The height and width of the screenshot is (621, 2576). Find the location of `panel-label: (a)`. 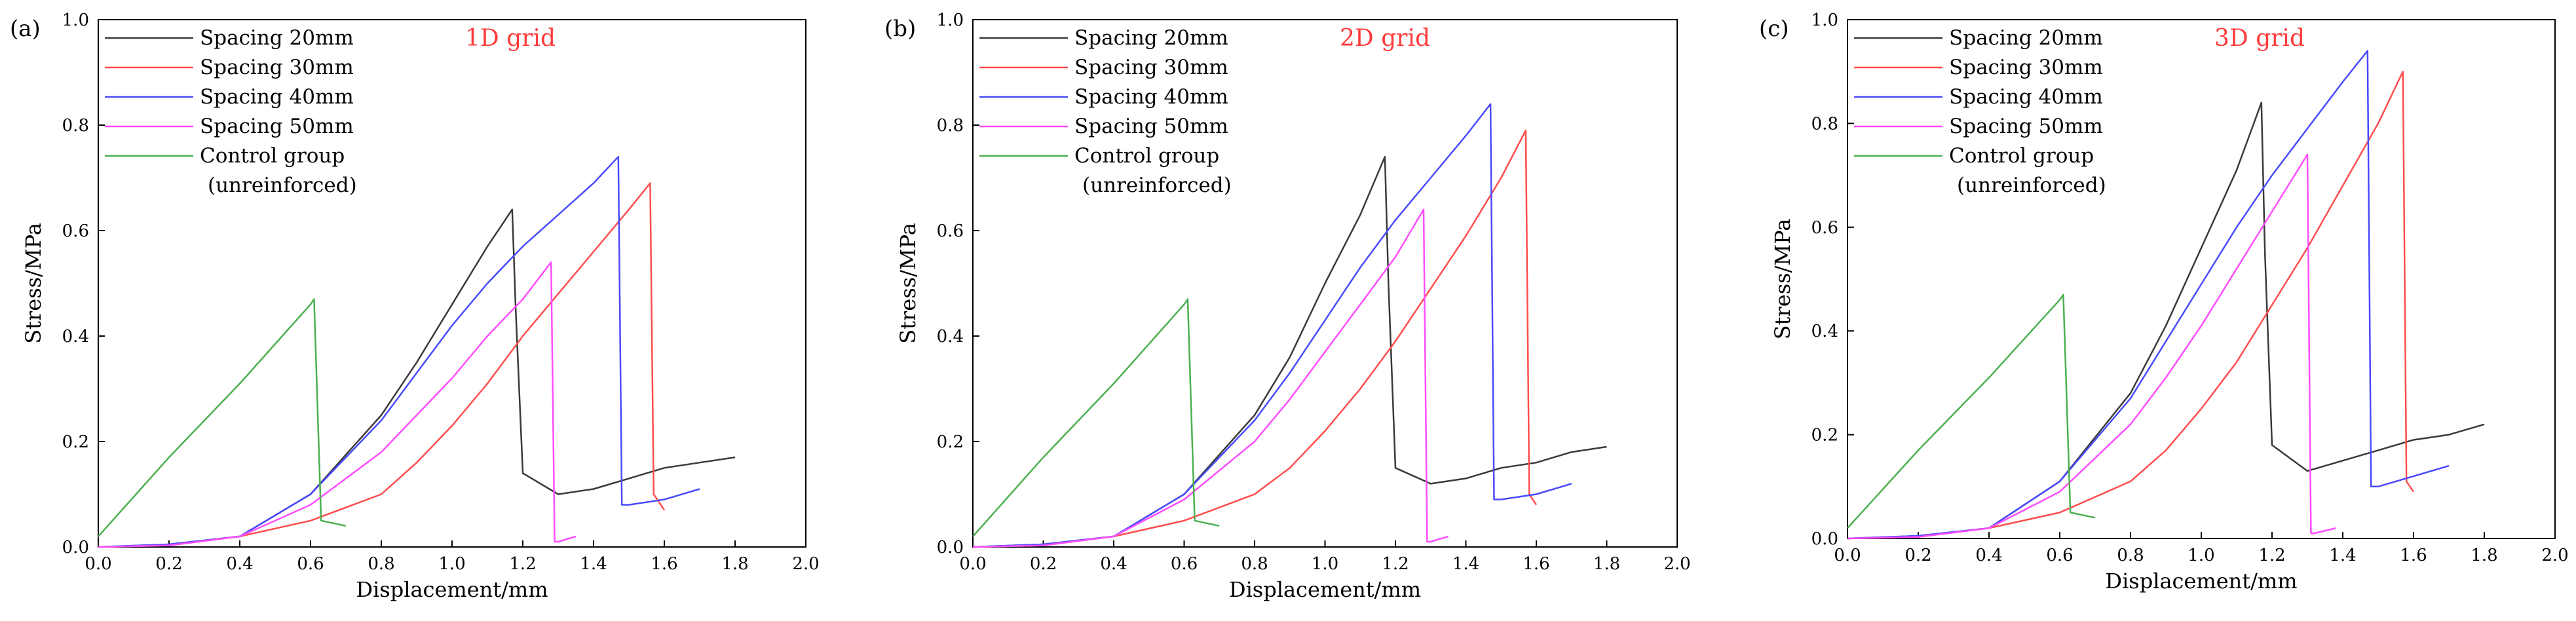

panel-label: (a) is located at coordinates (26, 29).